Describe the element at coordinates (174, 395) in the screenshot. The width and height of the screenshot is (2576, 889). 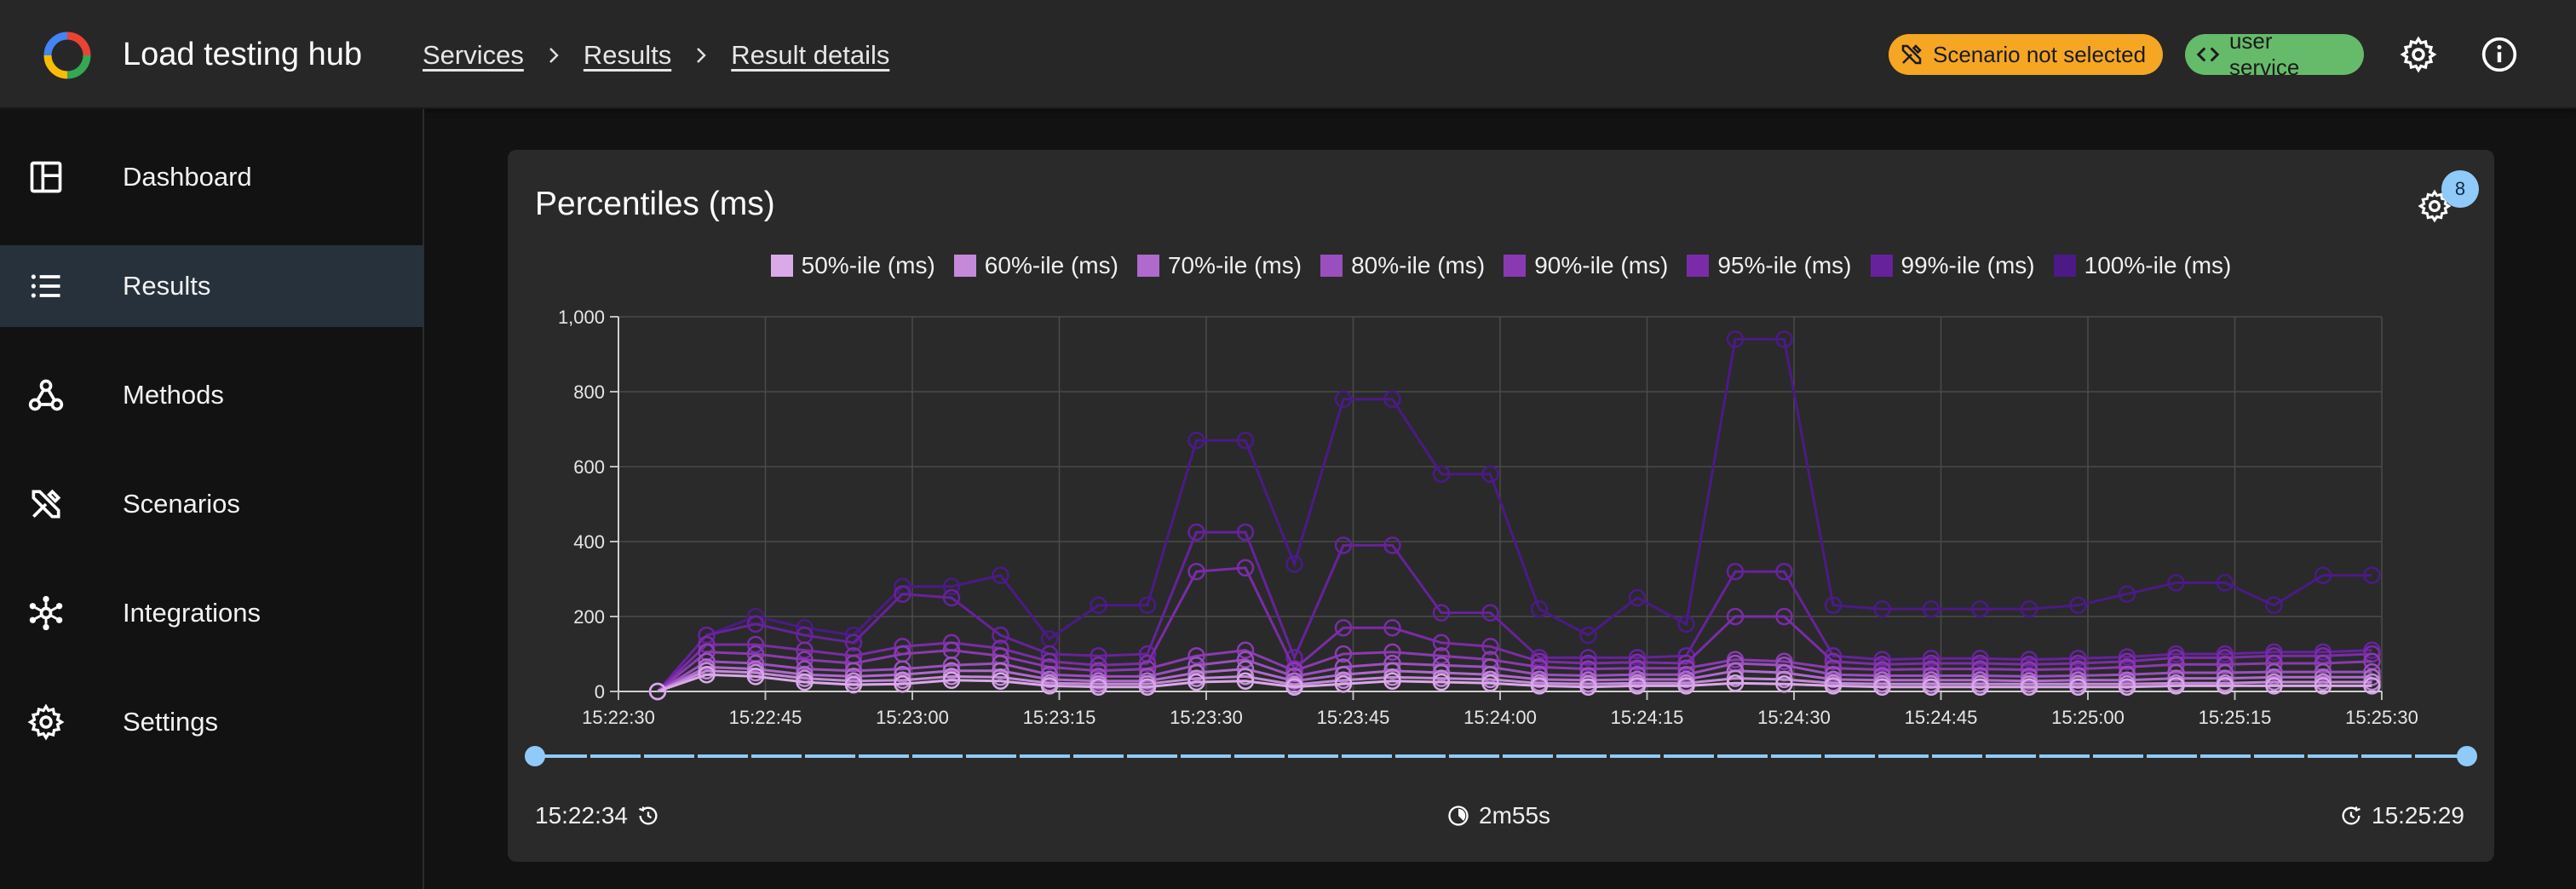
I see `sidebar-item-label: Methods` at that location.